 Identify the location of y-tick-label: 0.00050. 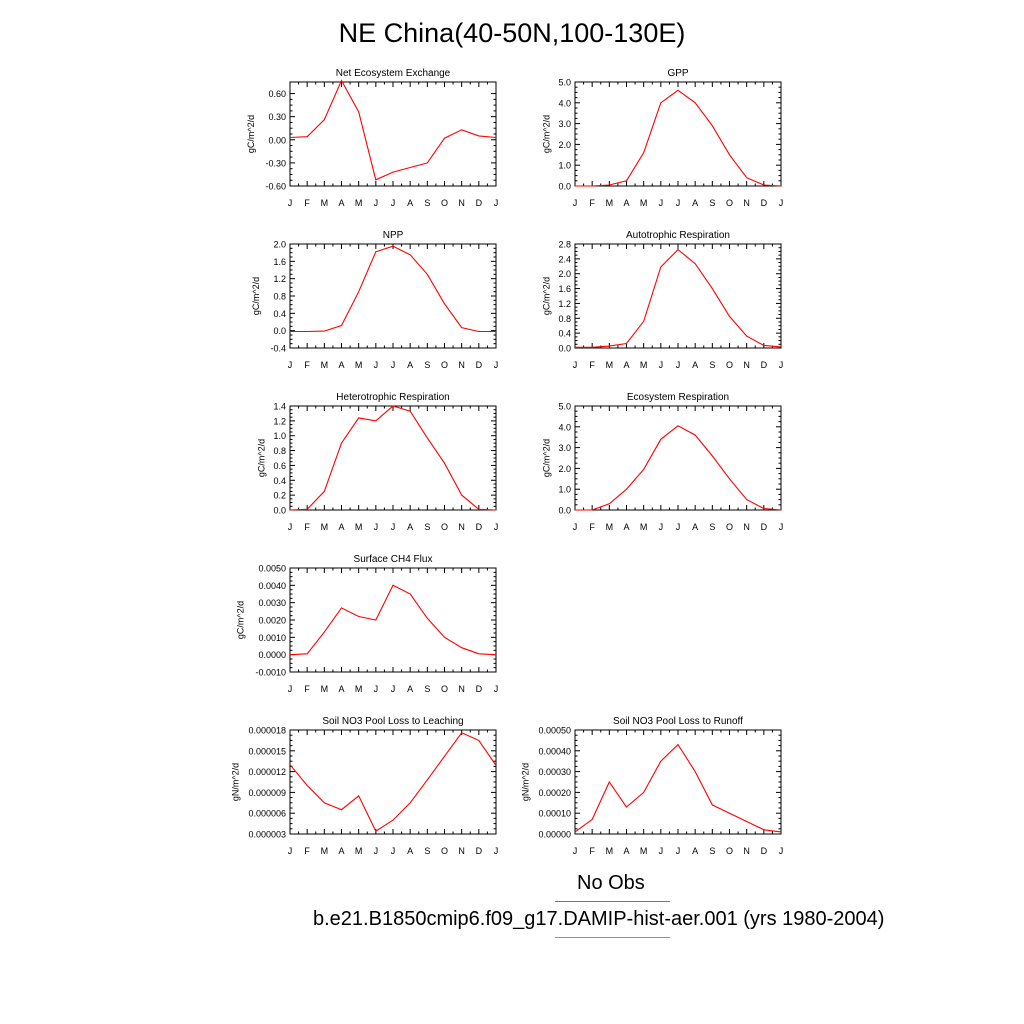
(554, 731).